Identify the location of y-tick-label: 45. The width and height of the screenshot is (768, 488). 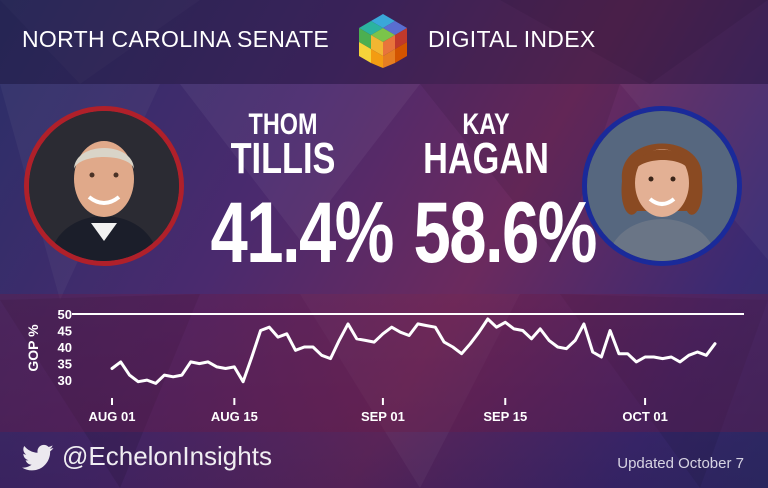
(65, 331).